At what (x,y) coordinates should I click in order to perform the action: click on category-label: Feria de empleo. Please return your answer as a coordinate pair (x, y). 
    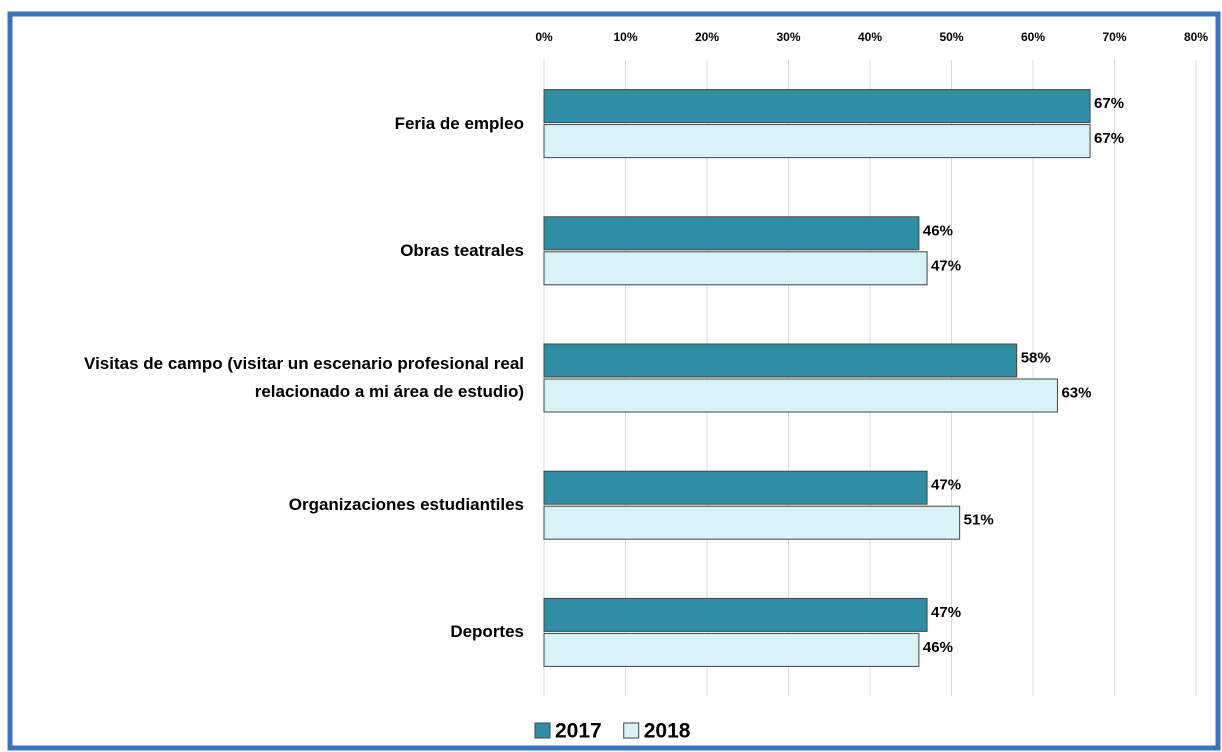
    Looking at the image, I should click on (459, 123).